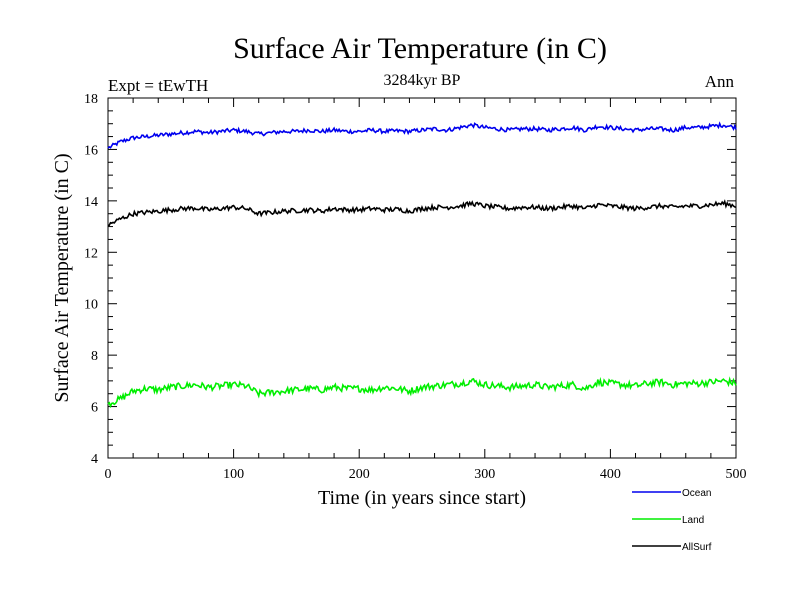 The width and height of the screenshot is (800, 600). Describe the element at coordinates (422, 213) in the screenshot. I see `series-line-allsurf` at that location.